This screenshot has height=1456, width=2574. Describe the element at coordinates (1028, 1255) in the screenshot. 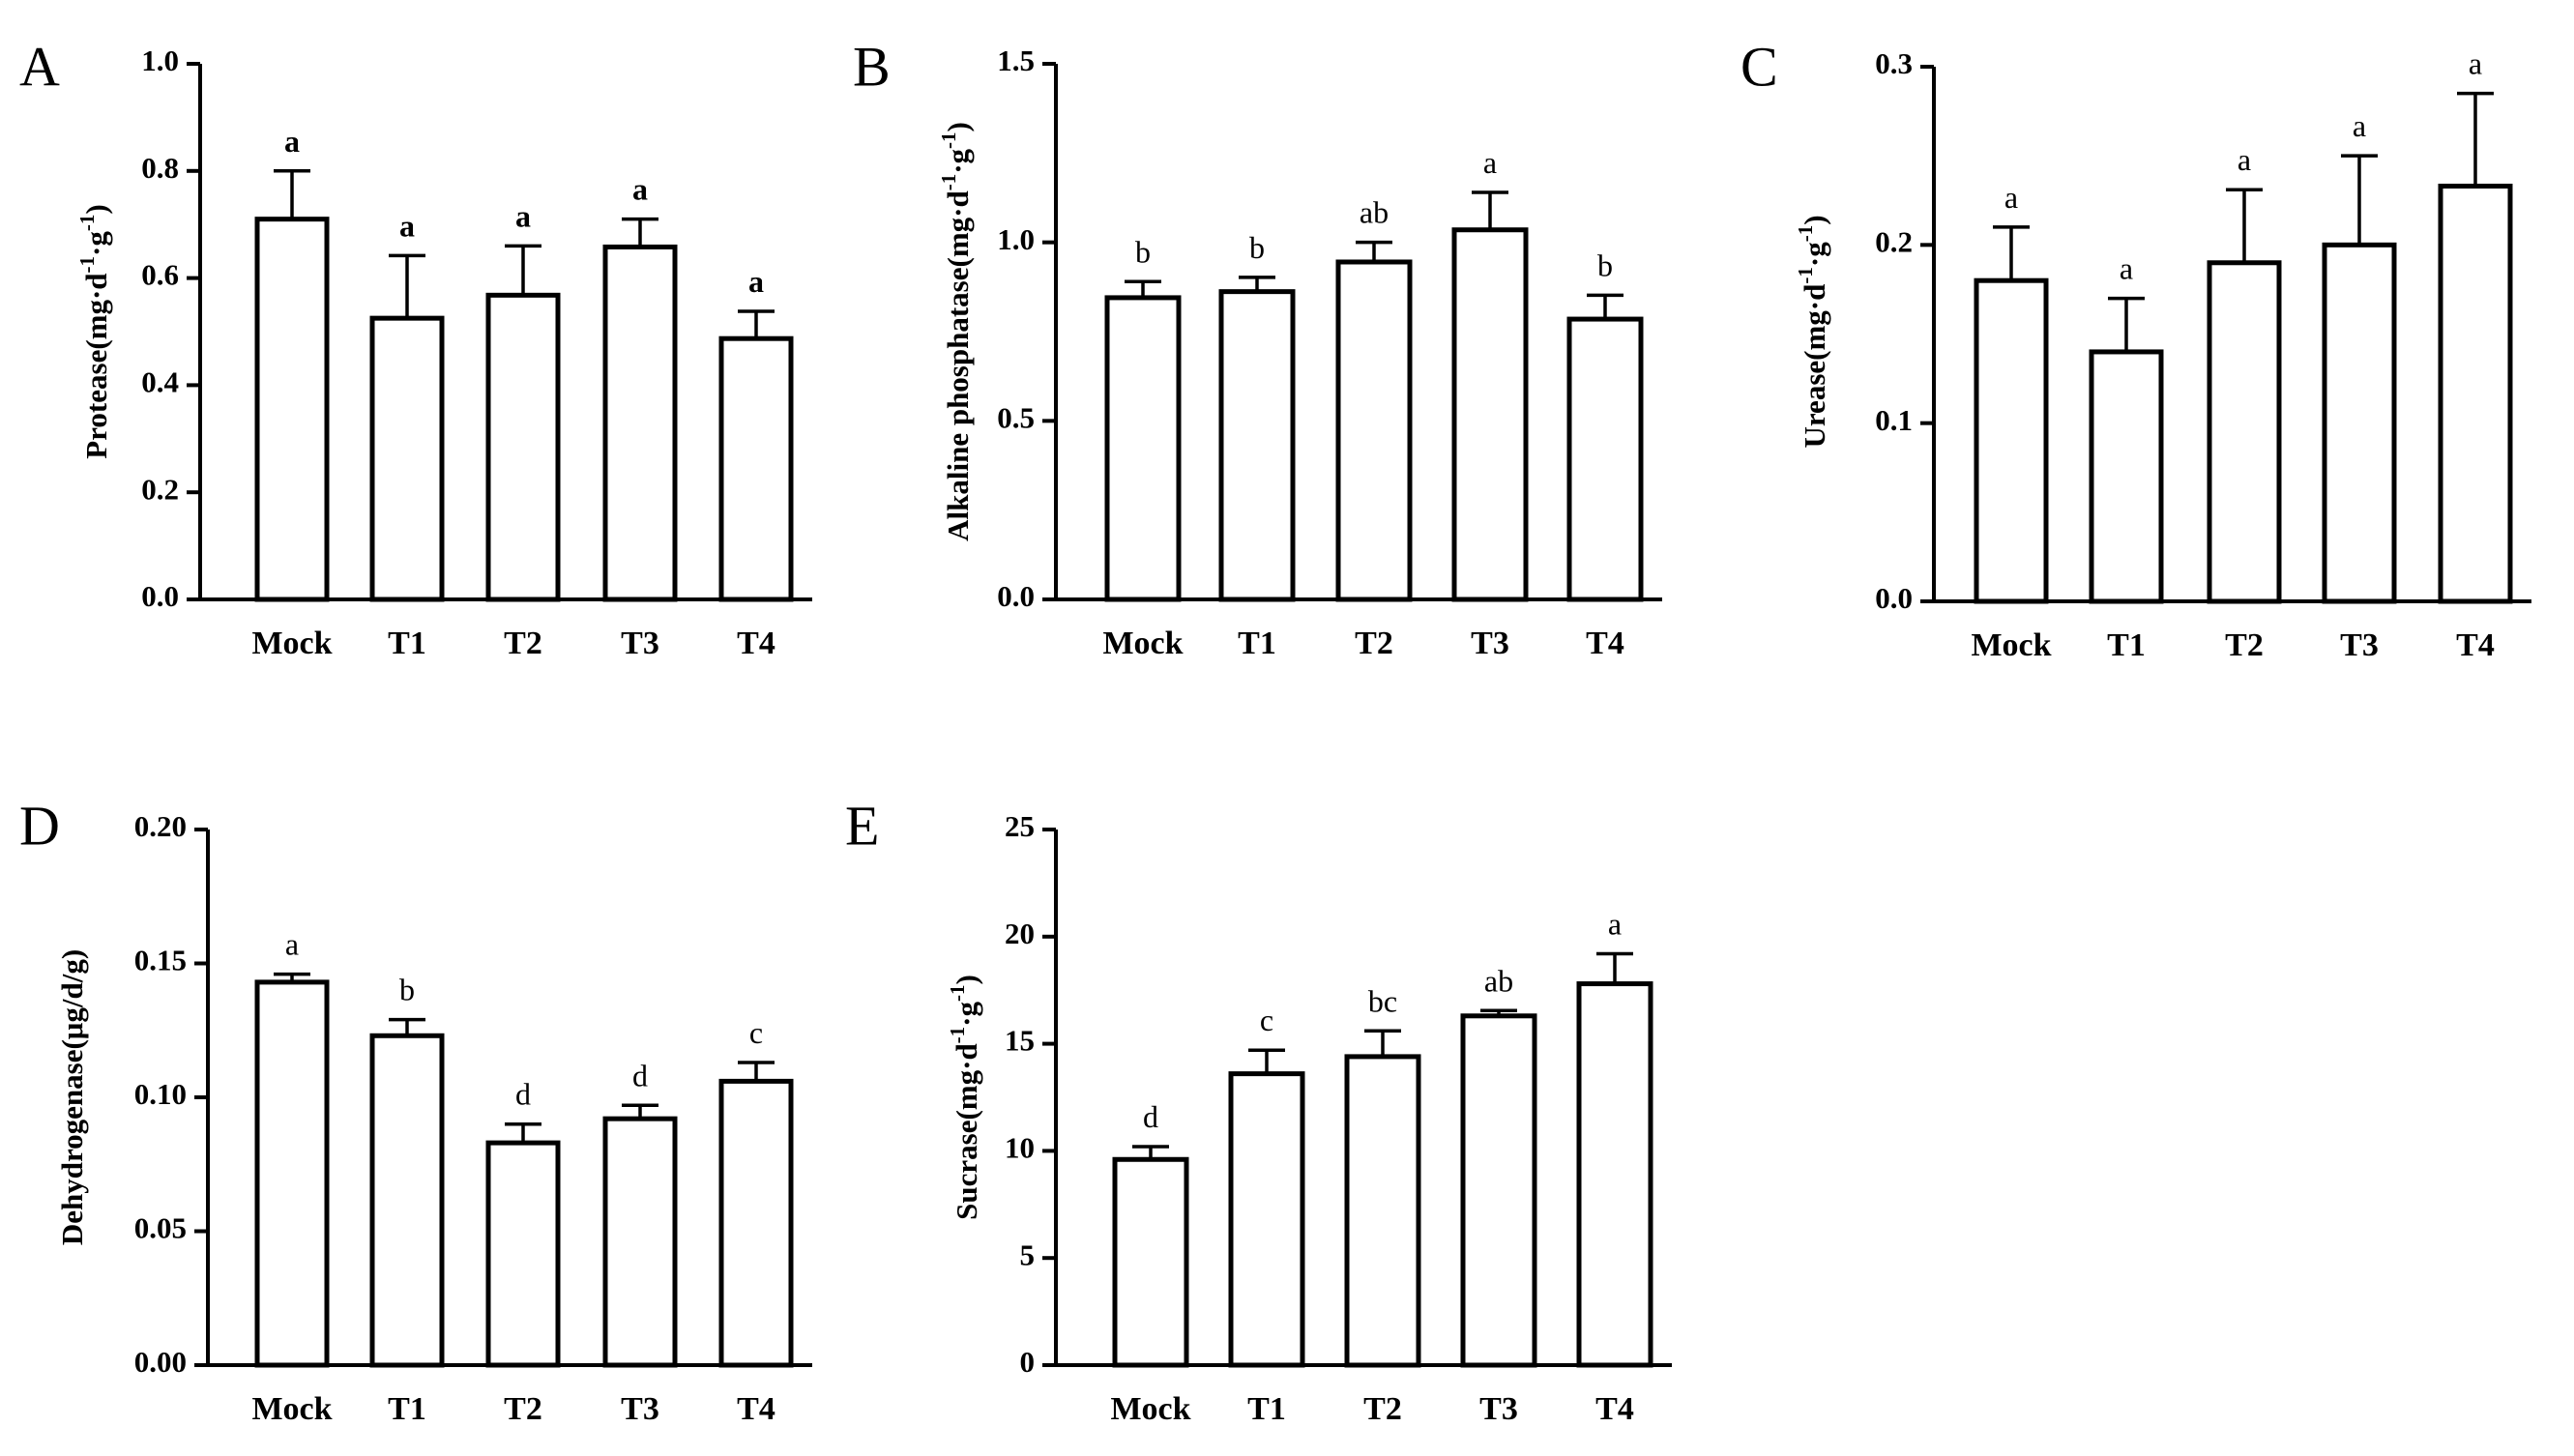

I see `y-tick-label: 5` at that location.